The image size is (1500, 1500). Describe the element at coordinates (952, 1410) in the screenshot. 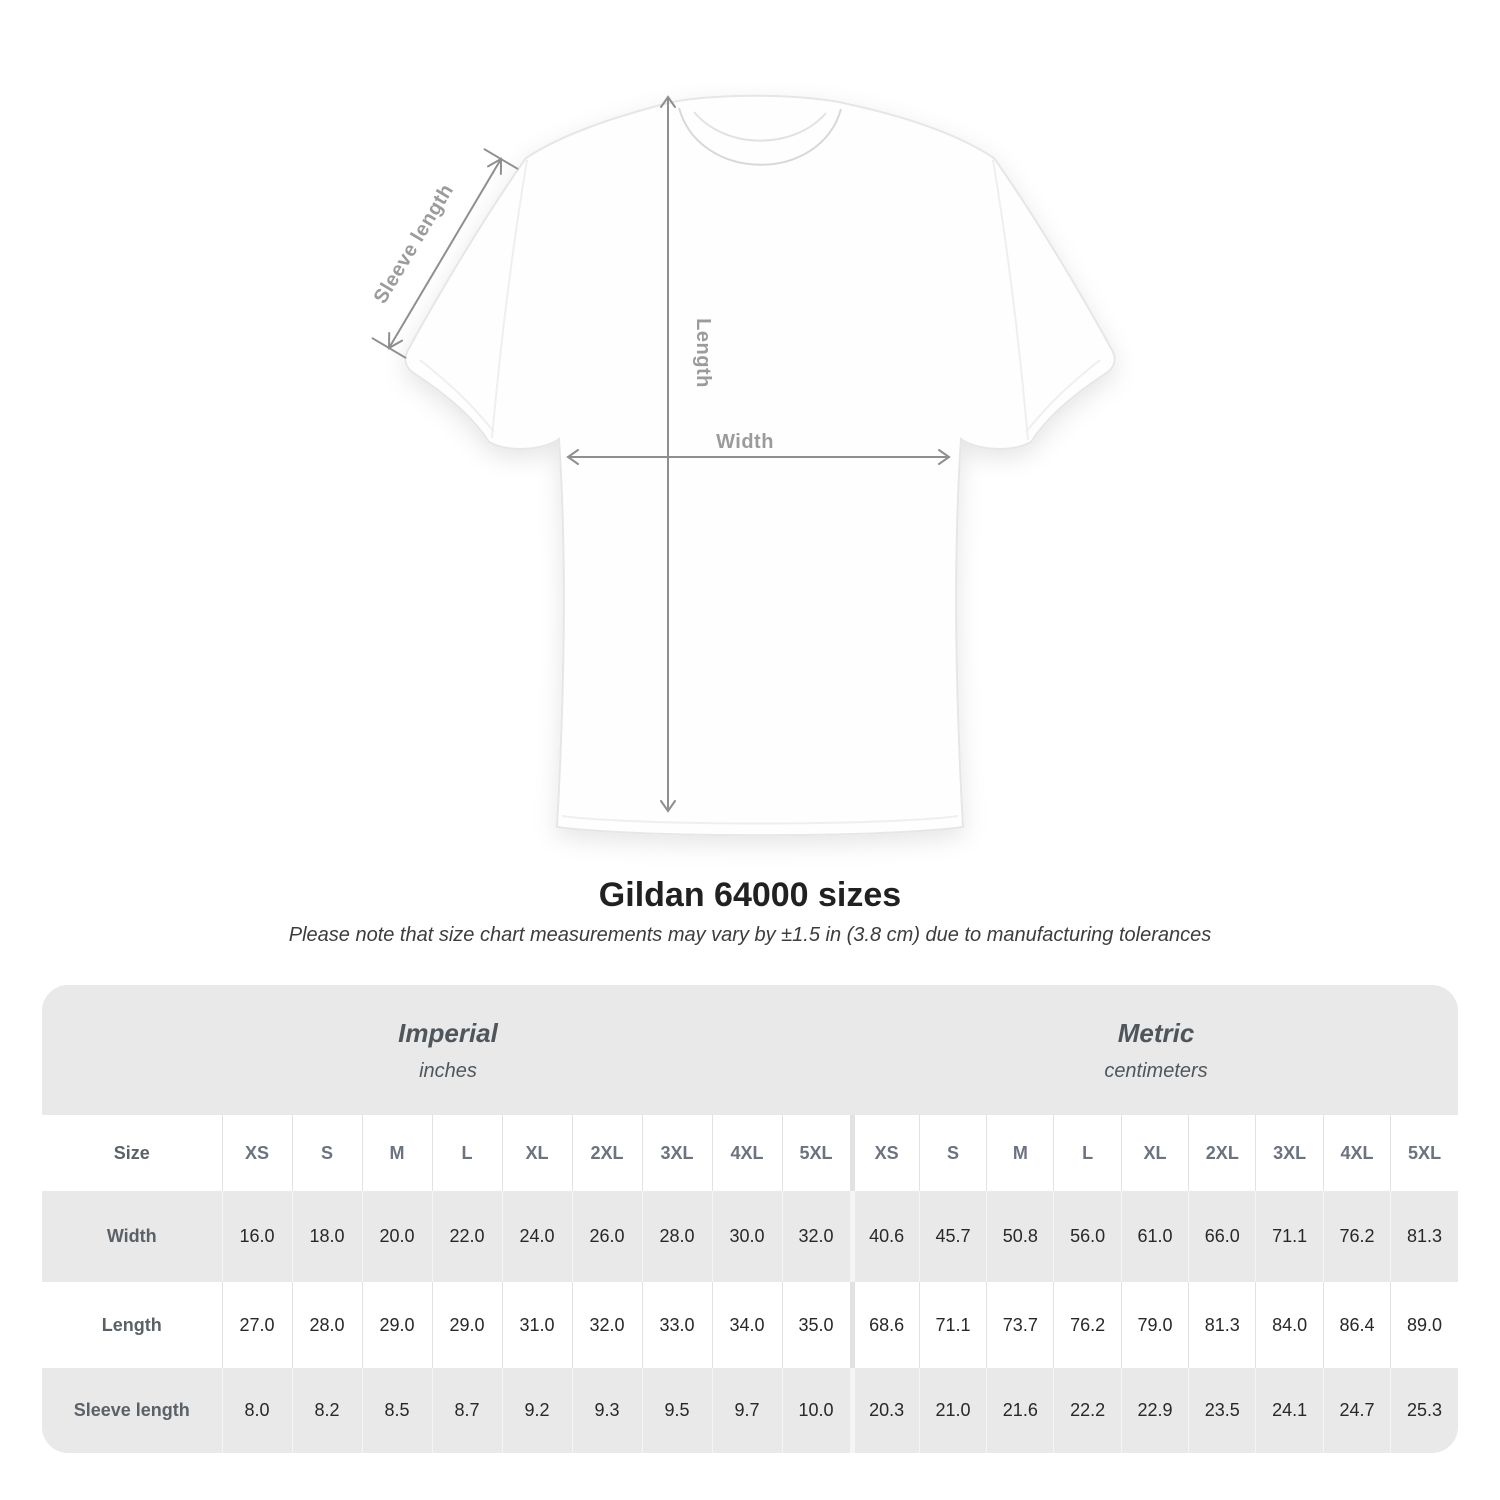

I see `table-cell: 21.0` at that location.